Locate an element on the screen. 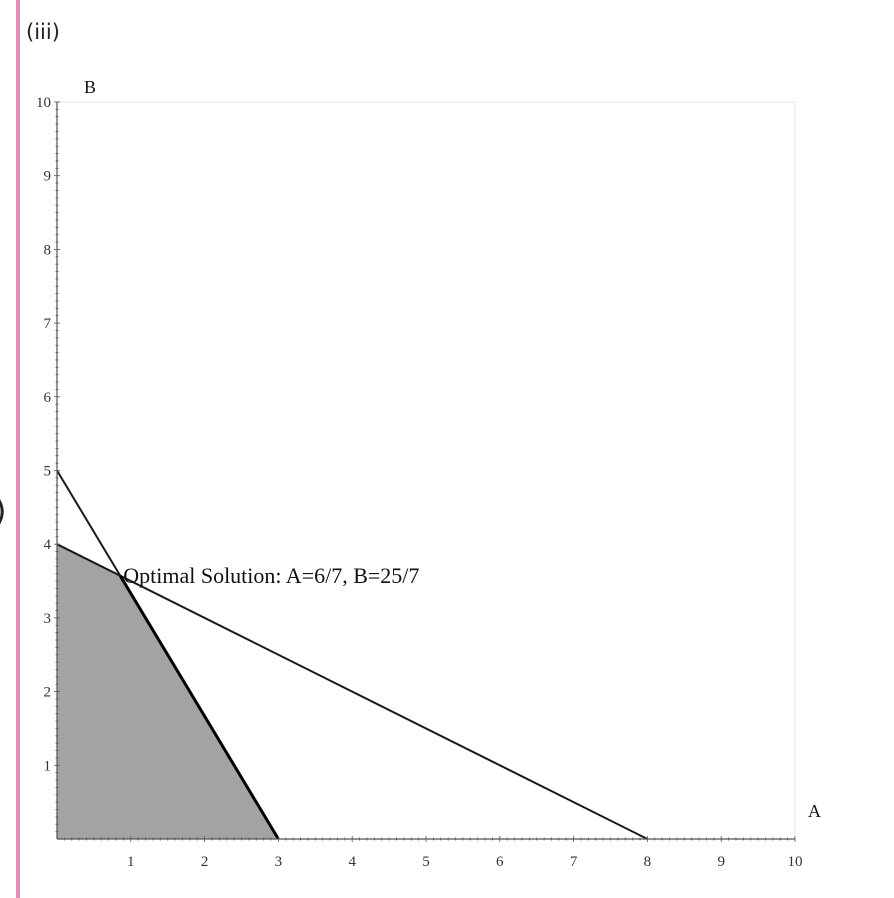  y-tick-label: 10 is located at coordinates (43, 103).